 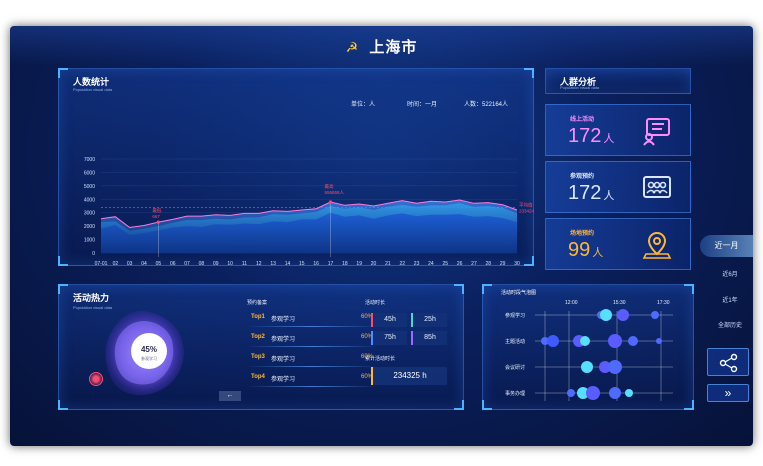 What do you see at coordinates (91, 298) in the screenshot?
I see `activity-title: 活动热力` at bounding box center [91, 298].